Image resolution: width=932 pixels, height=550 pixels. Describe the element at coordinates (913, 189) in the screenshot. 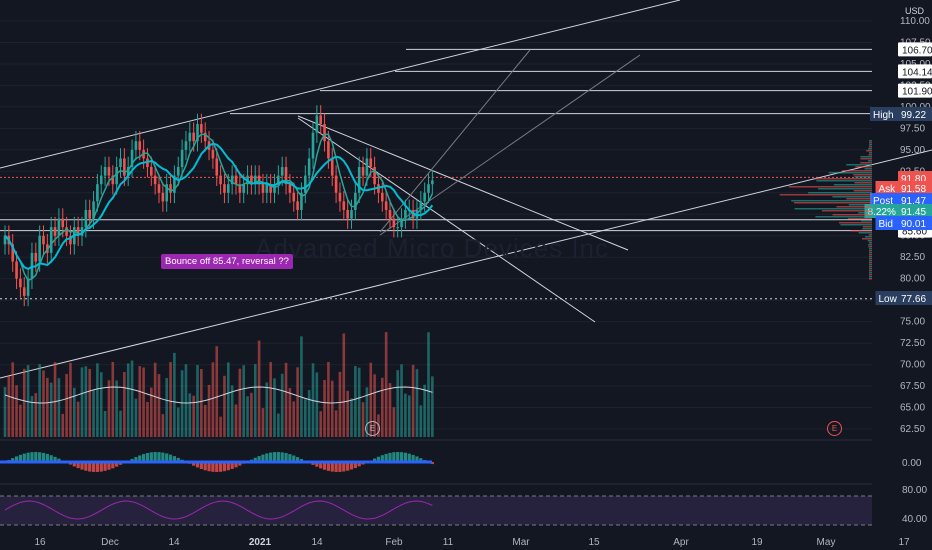

I see `price-tag-value: 91.58` at that location.